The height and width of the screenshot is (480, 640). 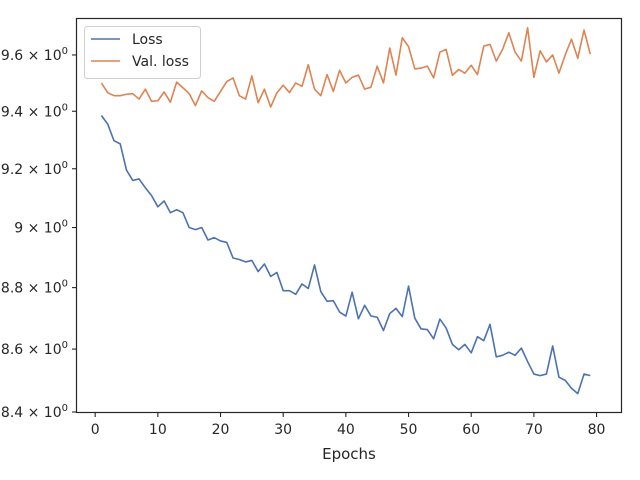 What do you see at coordinates (34, 55) in the screenshot?
I see `y-tick-label: 9.6 × 100` at bounding box center [34, 55].